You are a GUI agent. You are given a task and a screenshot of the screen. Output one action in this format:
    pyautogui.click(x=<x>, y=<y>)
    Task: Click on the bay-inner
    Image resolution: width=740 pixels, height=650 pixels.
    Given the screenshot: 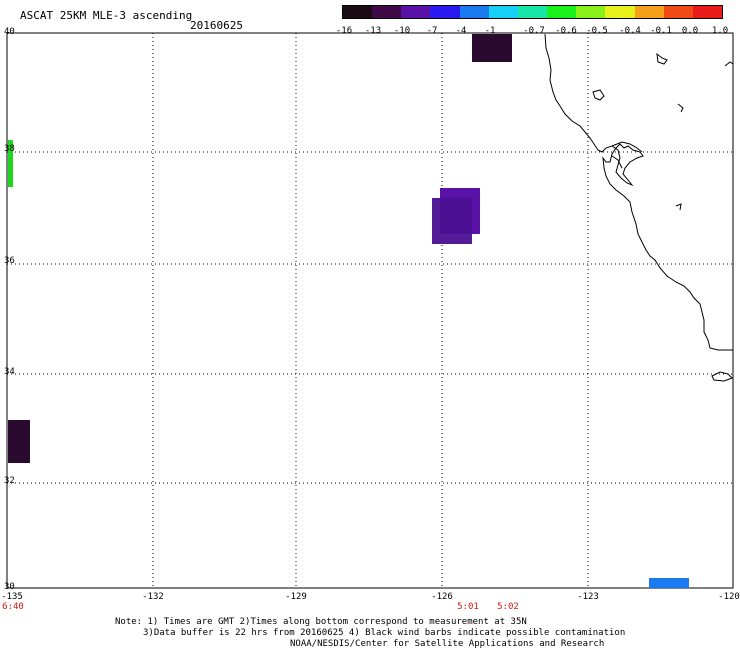 What is the action you would take?
    pyautogui.click(x=617, y=162)
    